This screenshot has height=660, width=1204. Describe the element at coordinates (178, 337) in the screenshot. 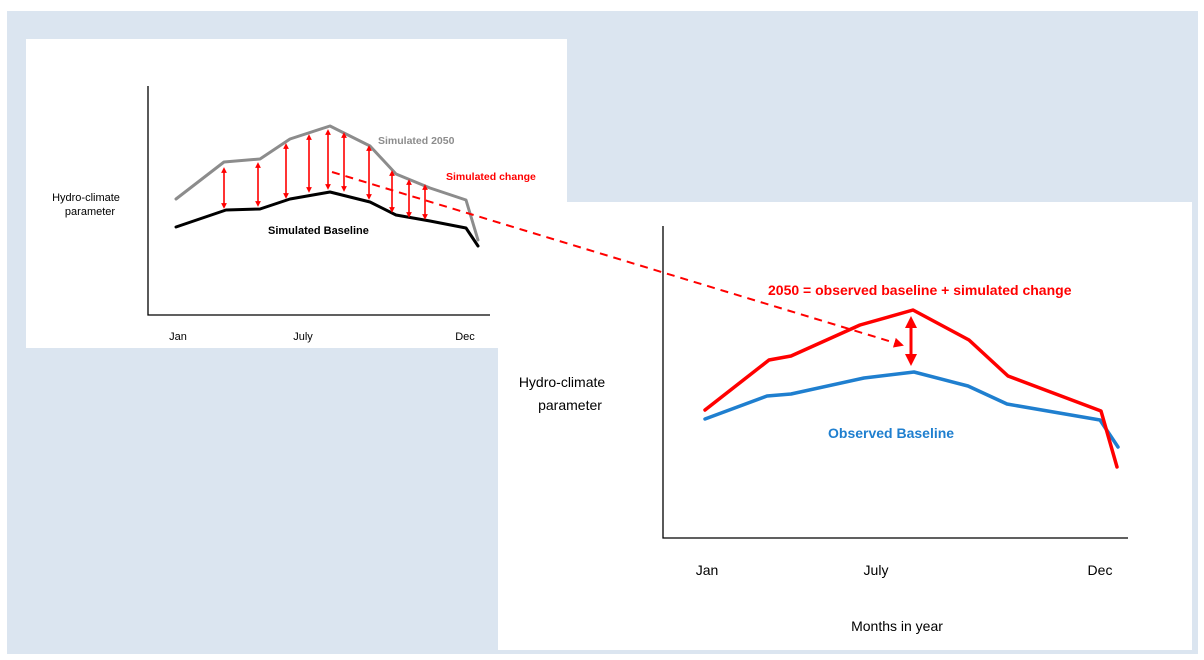

I see `left-tick-jan: Jan` at that location.